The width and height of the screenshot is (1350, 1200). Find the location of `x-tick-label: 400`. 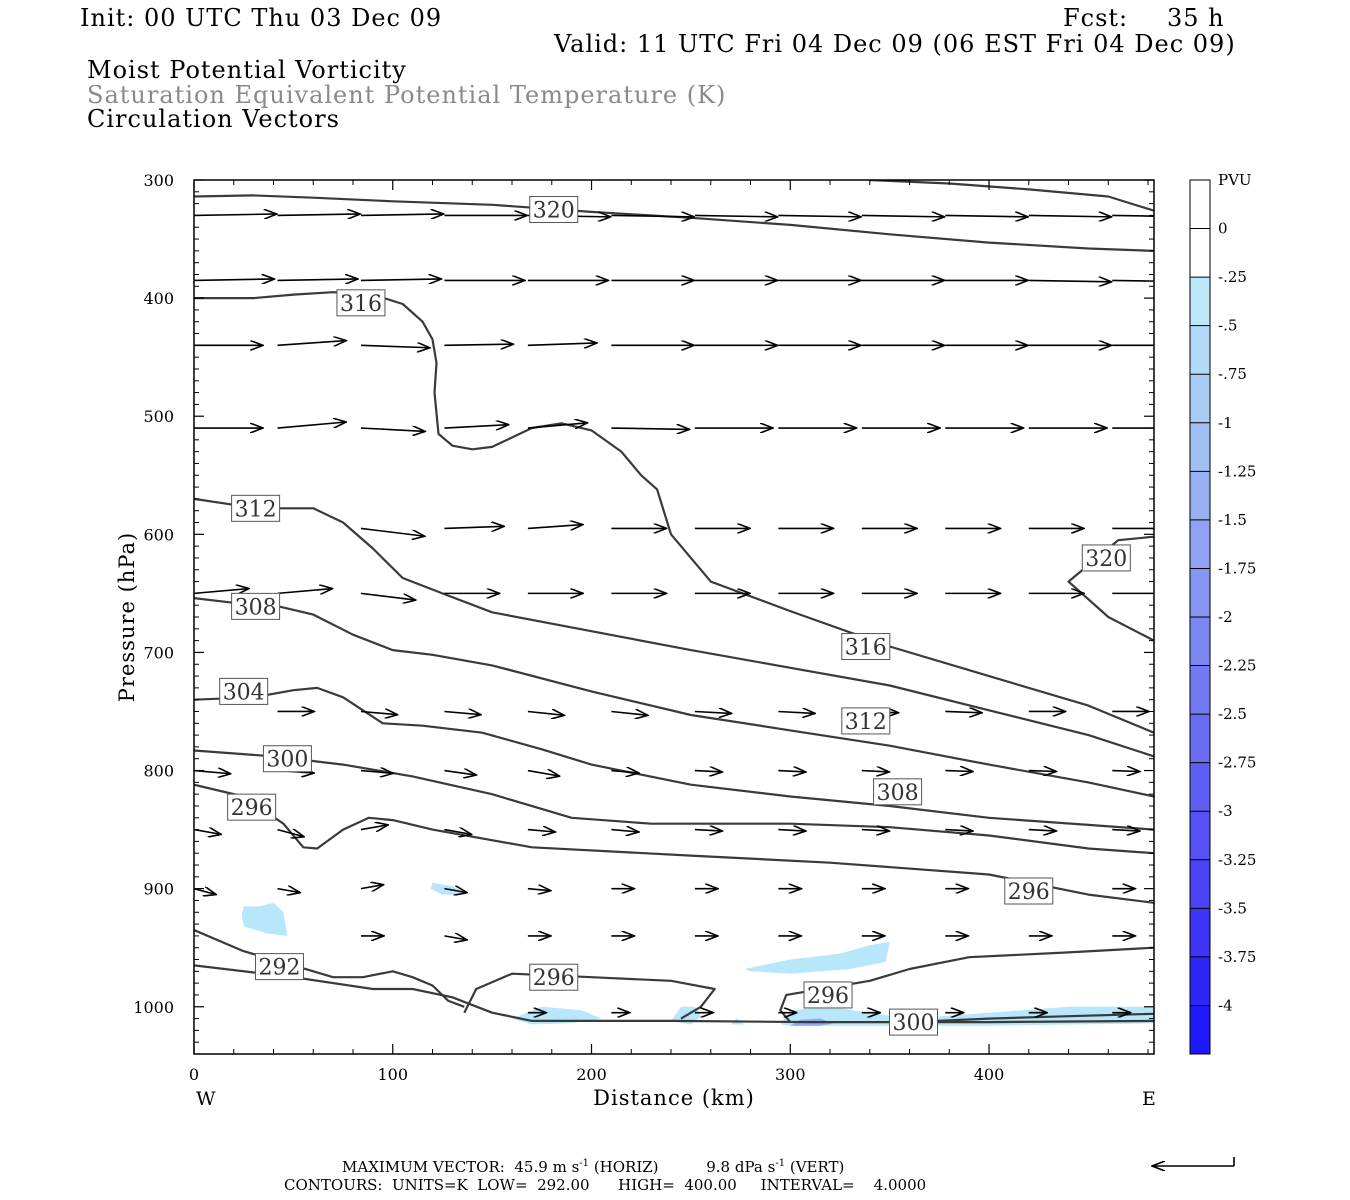

x-tick-label: 400 is located at coordinates (989, 1074).